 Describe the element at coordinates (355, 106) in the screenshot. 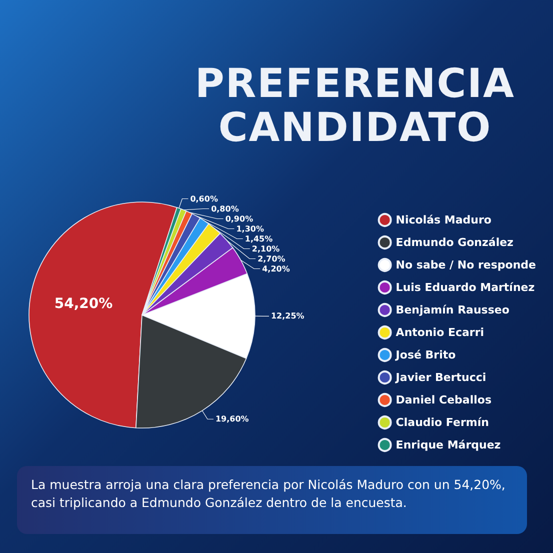

I see `chart-title: PREFERENCIA CANDIDATO` at that location.